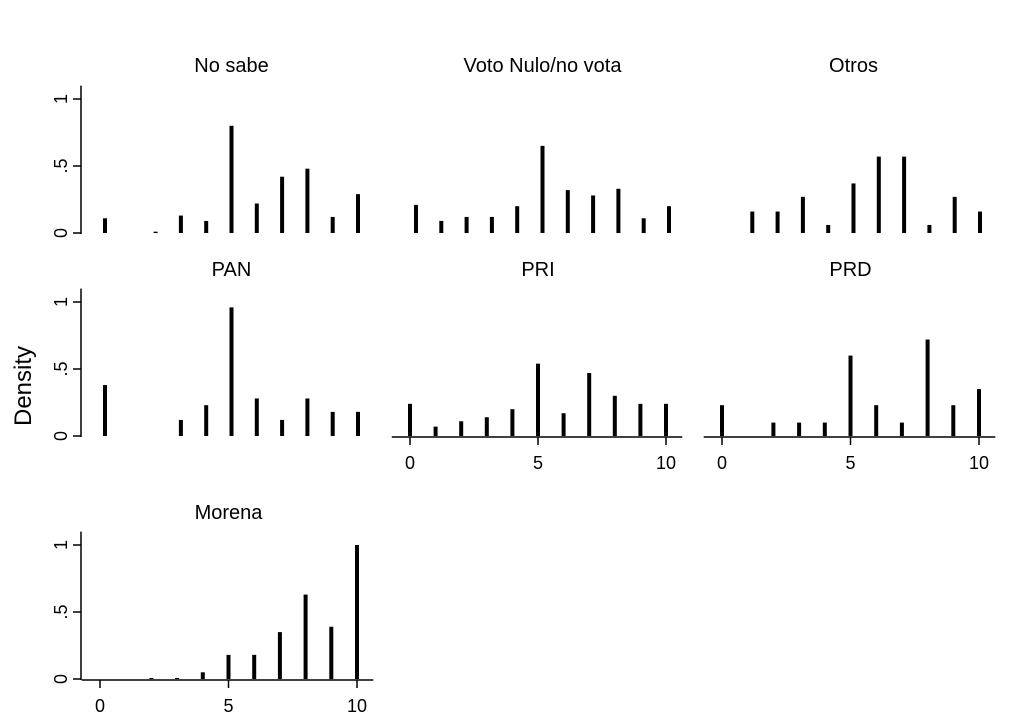 The height and width of the screenshot is (715, 1019). I want to click on panel-title: Voto Nulo/no vota, so click(543, 66).